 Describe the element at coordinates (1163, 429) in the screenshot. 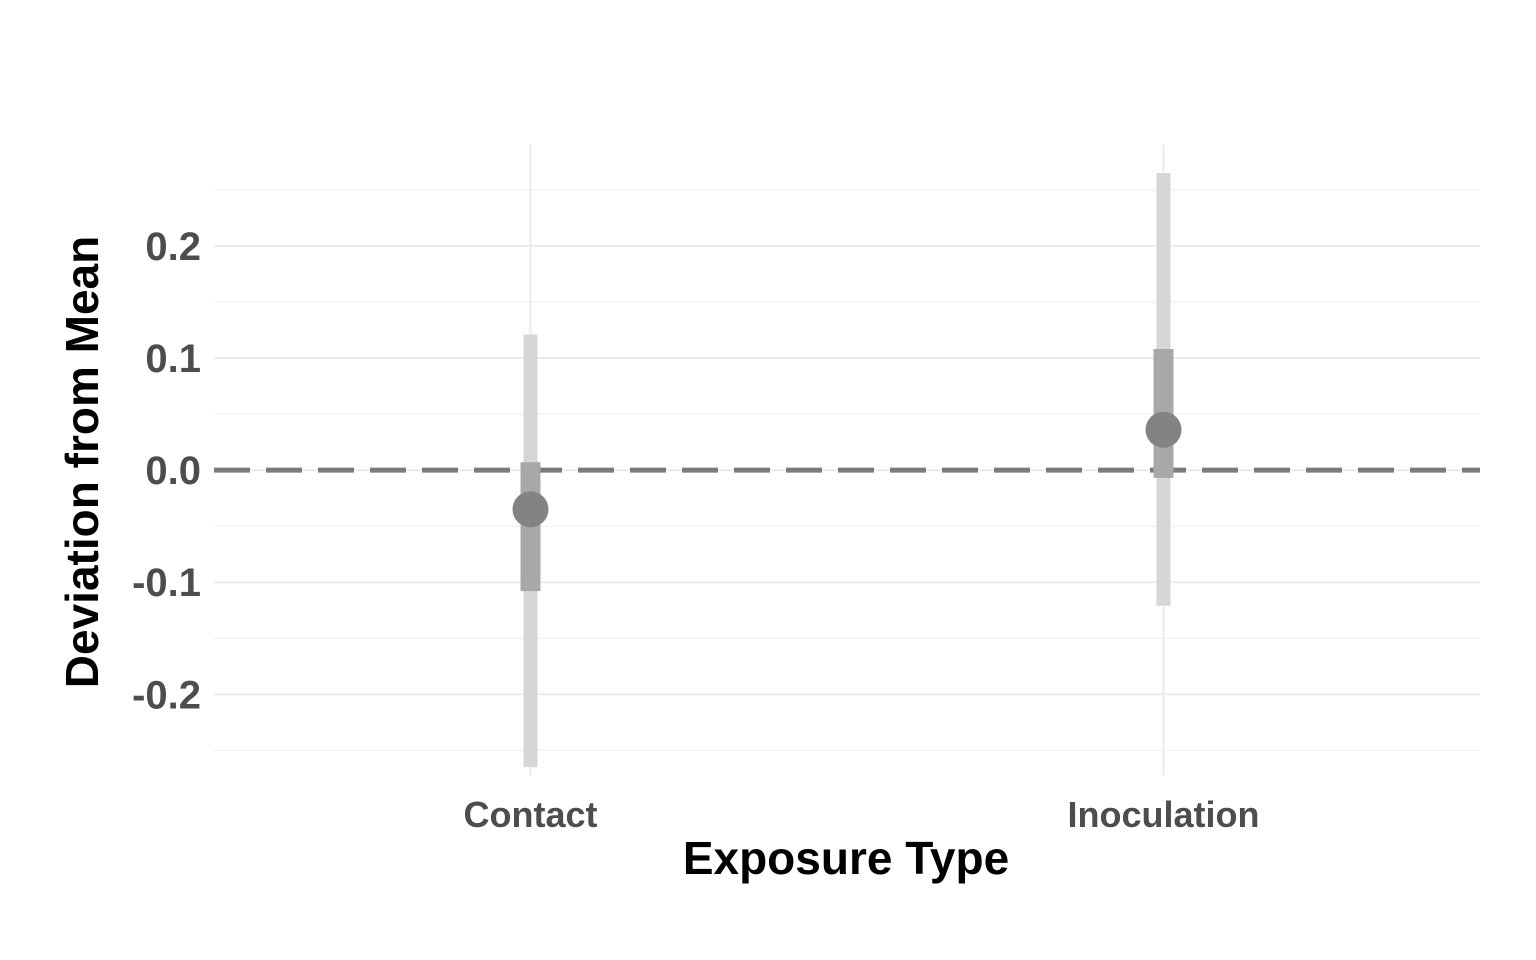

I see `point-inoculation` at that location.